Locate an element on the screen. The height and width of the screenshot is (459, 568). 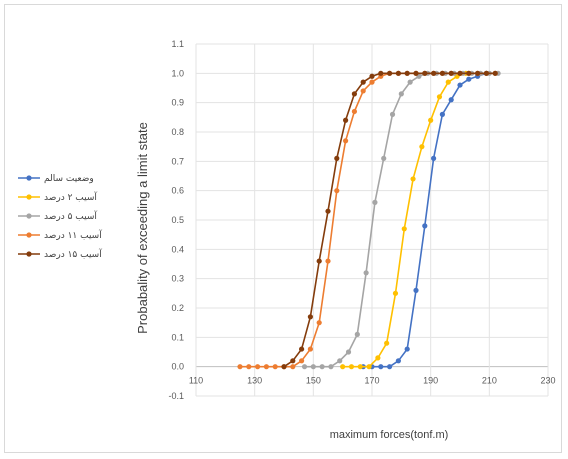
legend-item: وضعیت سالم is located at coordinates (56, 179).